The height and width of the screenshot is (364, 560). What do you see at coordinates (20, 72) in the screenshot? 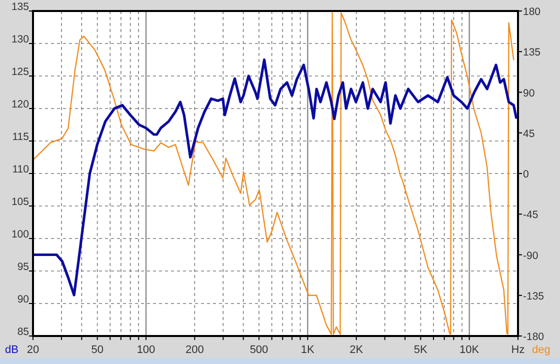
I see `y-tick-label: 125` at bounding box center [20, 72].